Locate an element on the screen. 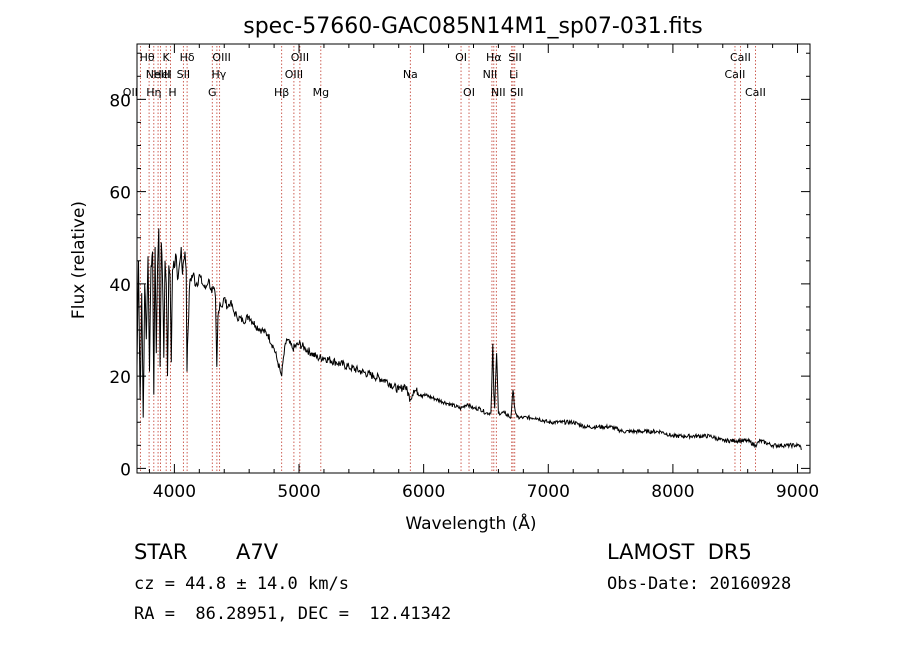 The width and height of the screenshot is (900, 649). x-tick-label: 4000 is located at coordinates (174, 492).